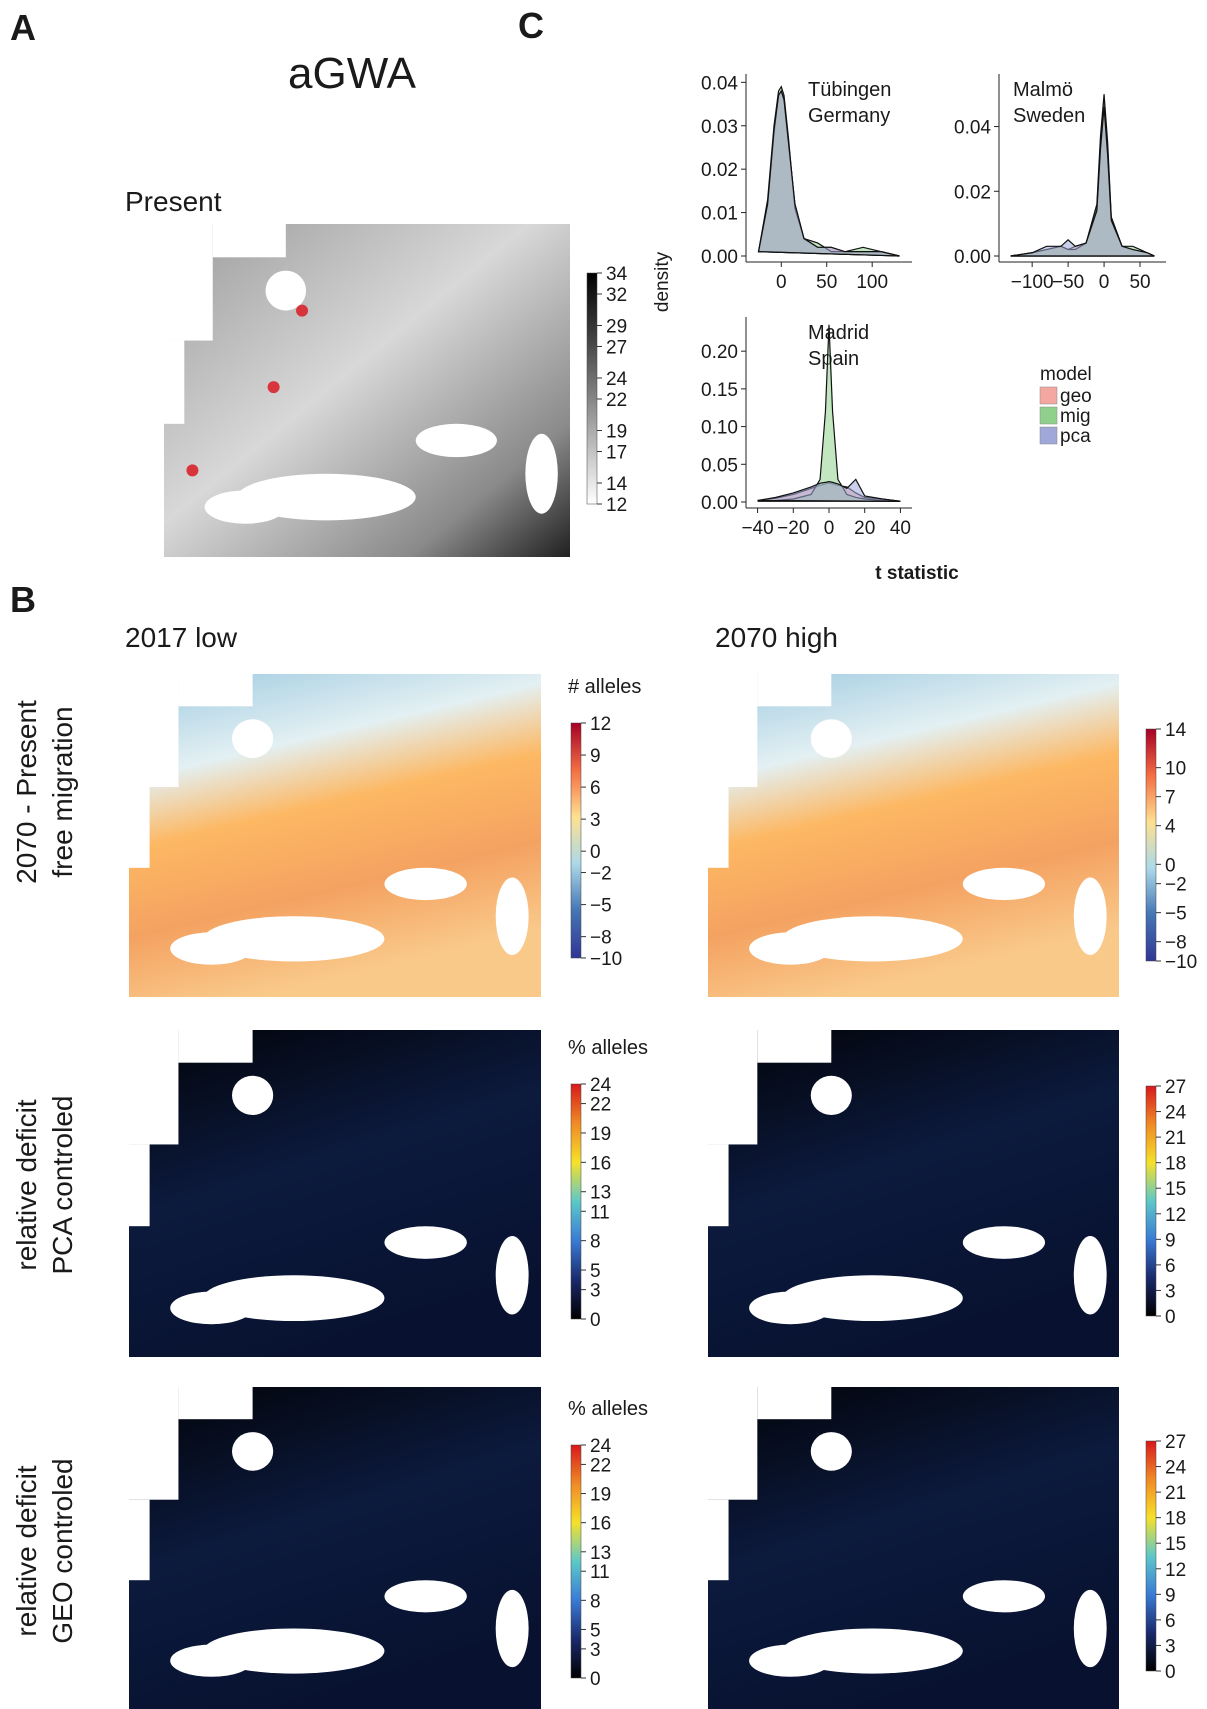 The width and height of the screenshot is (1207, 1709). What do you see at coordinates (600, 1495) in the screenshot?
I see `colorbar-tick-label: 19` at bounding box center [600, 1495].